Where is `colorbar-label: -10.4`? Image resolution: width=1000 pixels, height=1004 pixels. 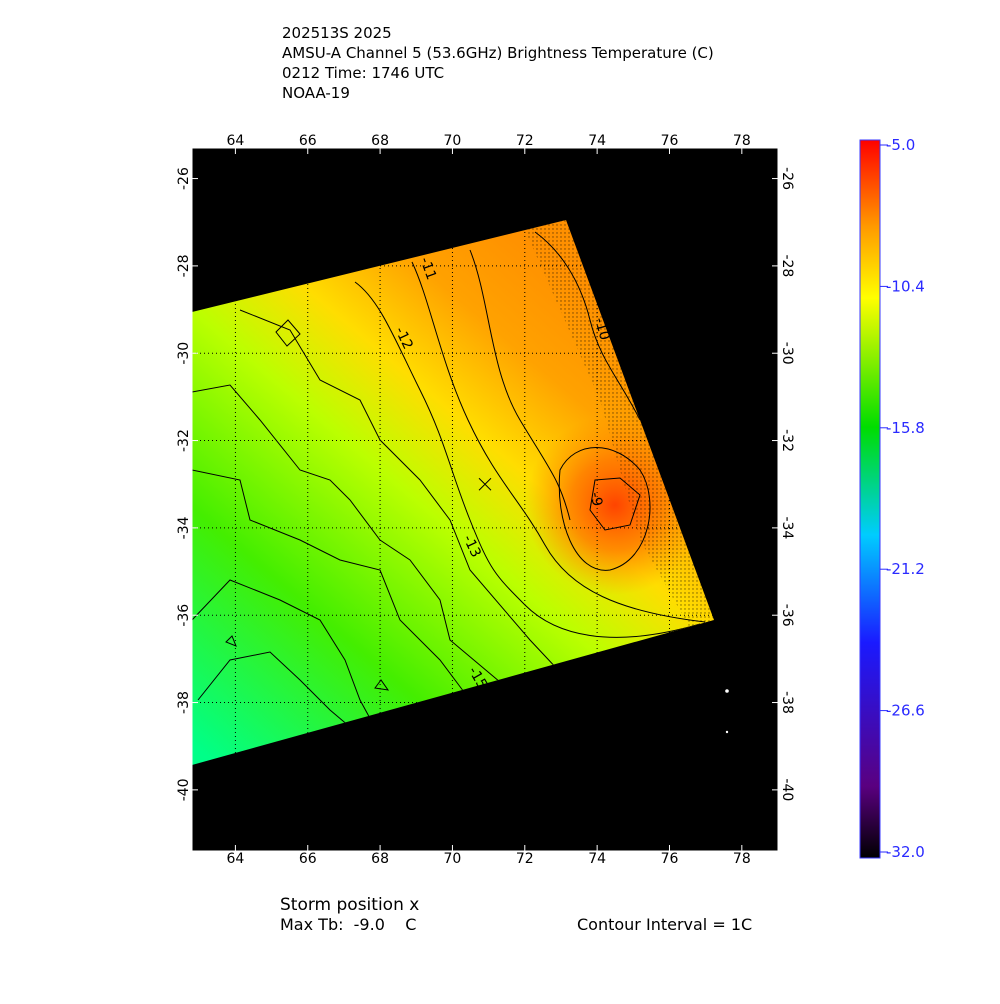 colorbar-label: -10.4 is located at coordinates (905, 286).